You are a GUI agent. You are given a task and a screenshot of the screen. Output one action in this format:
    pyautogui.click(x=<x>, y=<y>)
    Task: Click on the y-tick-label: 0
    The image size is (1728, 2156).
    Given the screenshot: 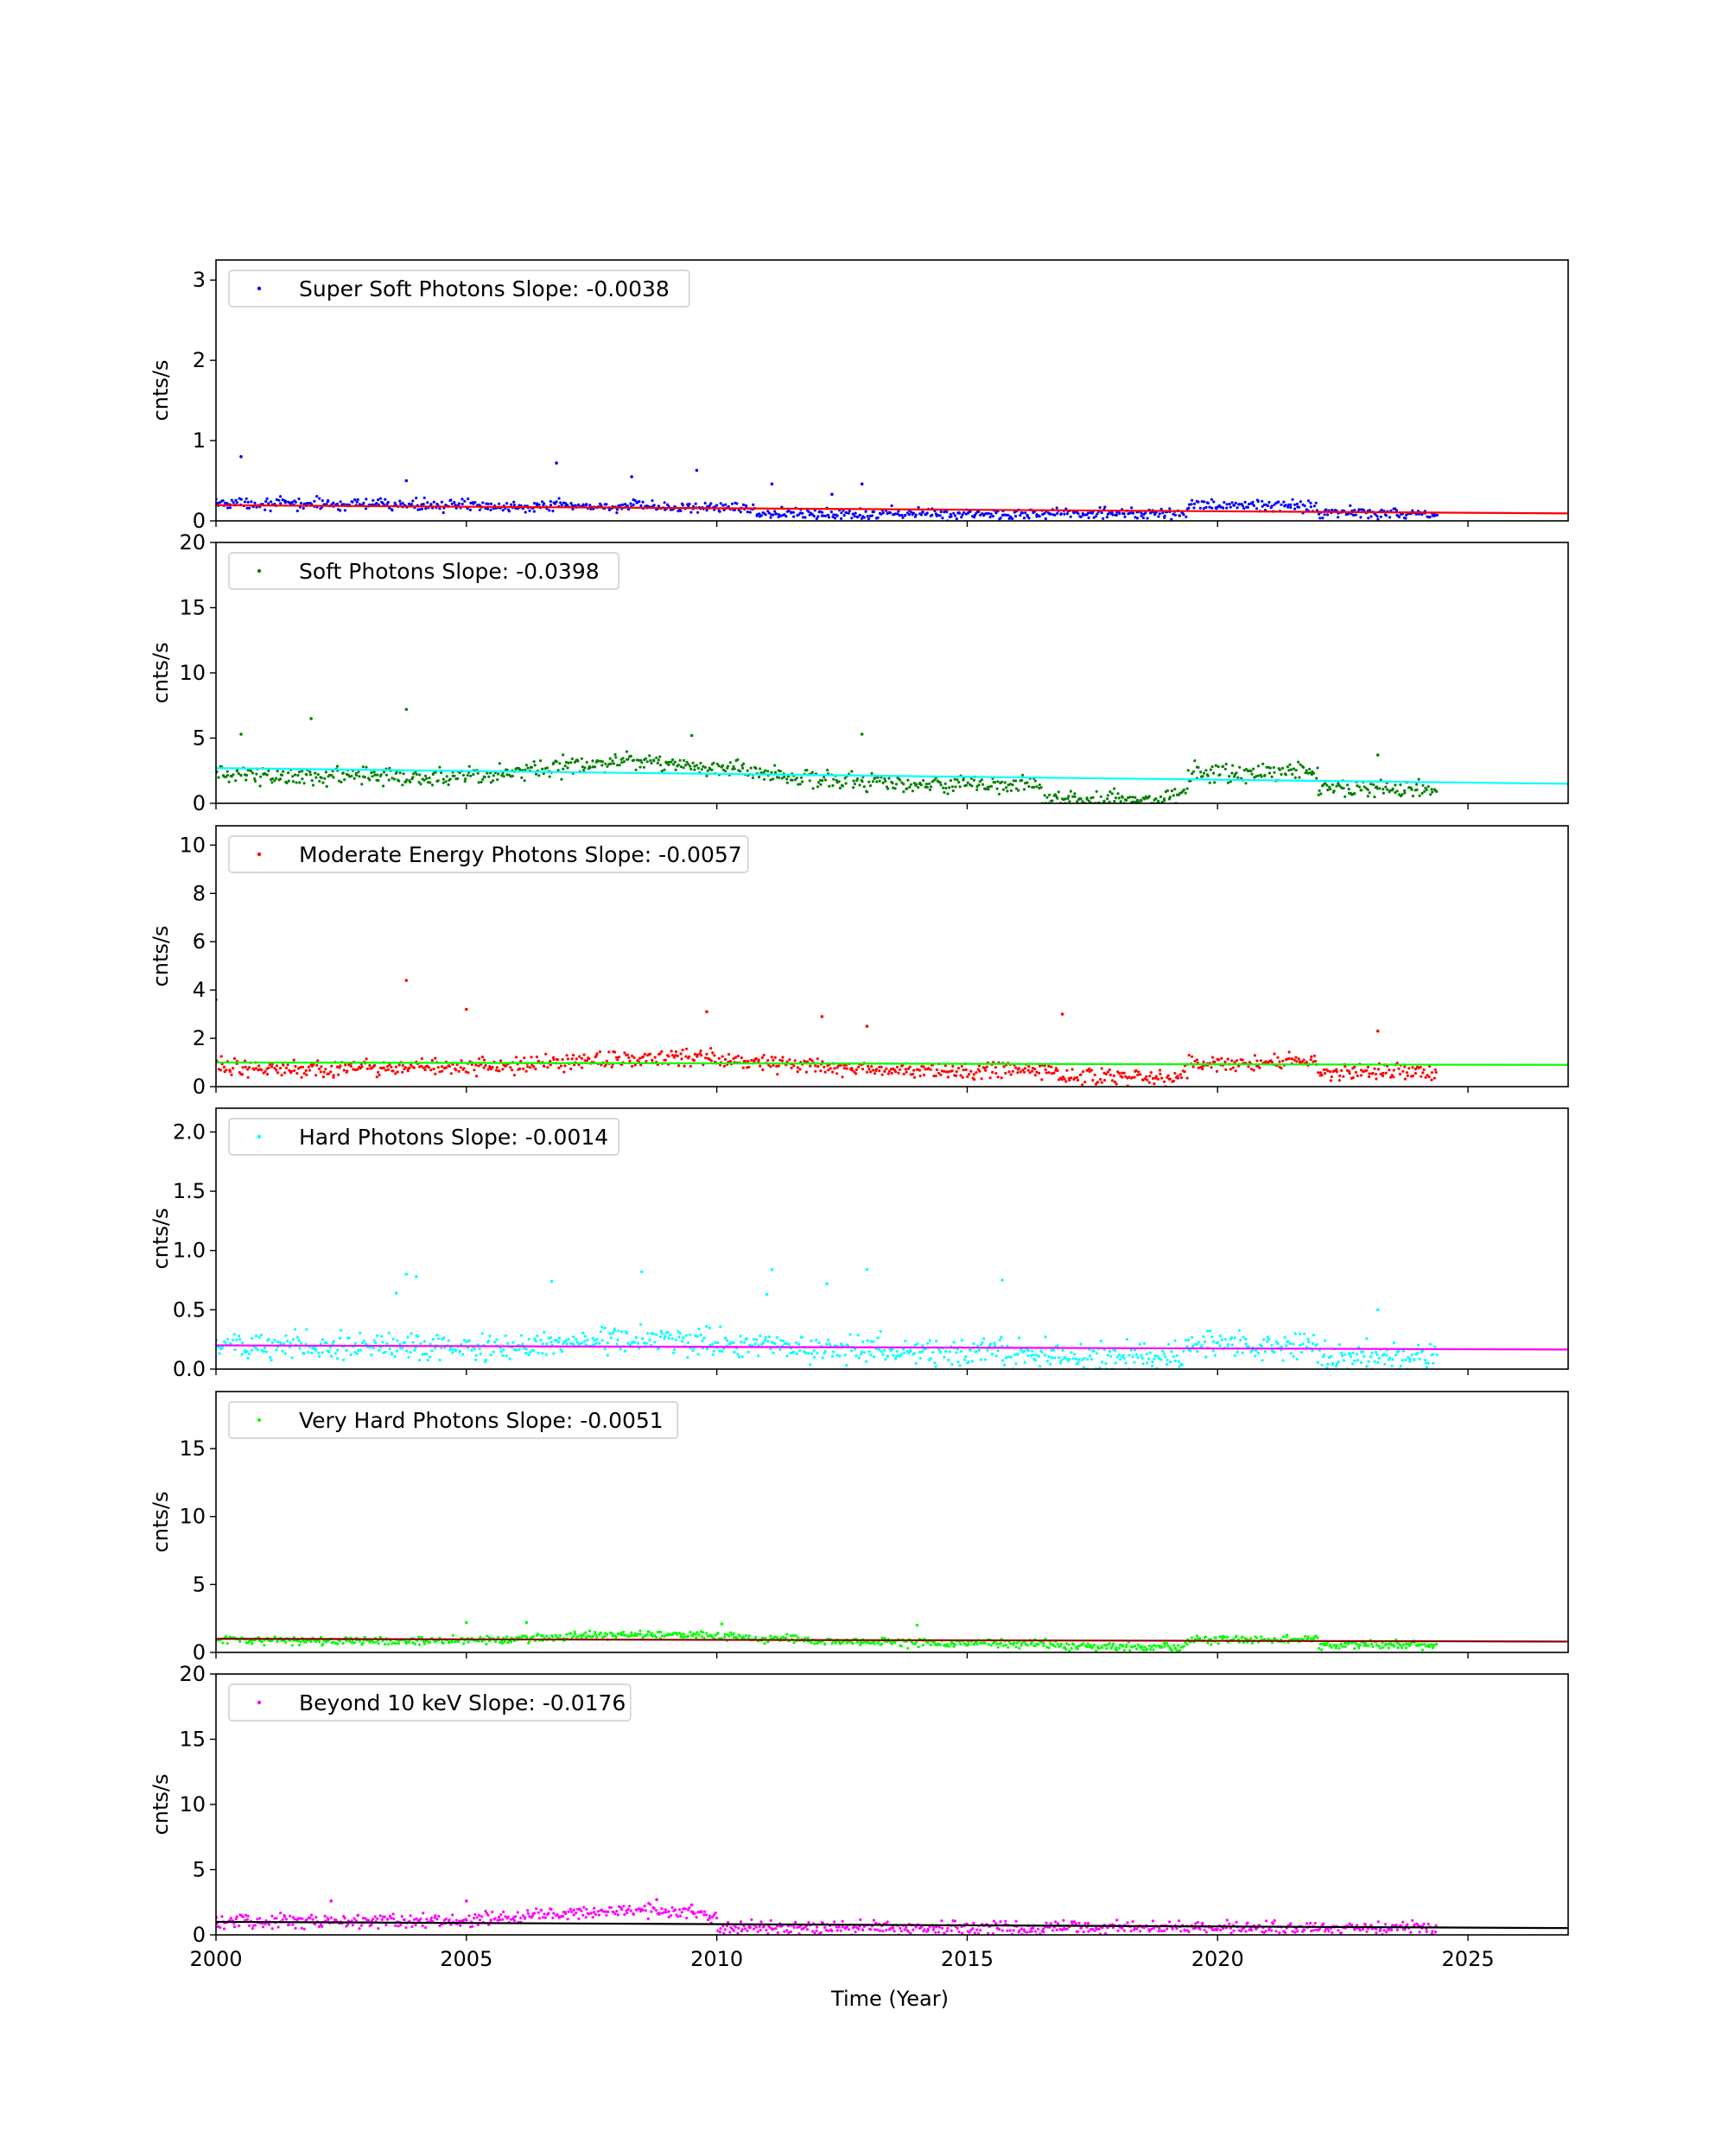 What is the action you would take?
    pyautogui.click(x=199, y=1087)
    